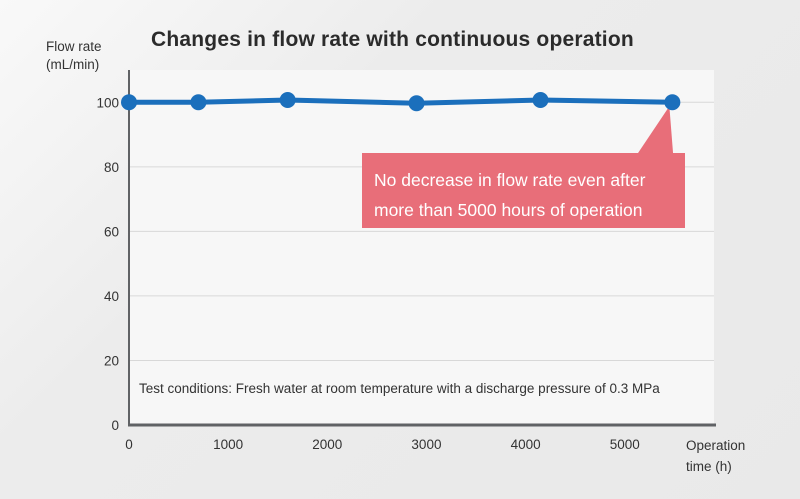 This screenshot has height=499, width=800. What do you see at coordinates (426, 444) in the screenshot?
I see `x-tick-label: 3000` at bounding box center [426, 444].